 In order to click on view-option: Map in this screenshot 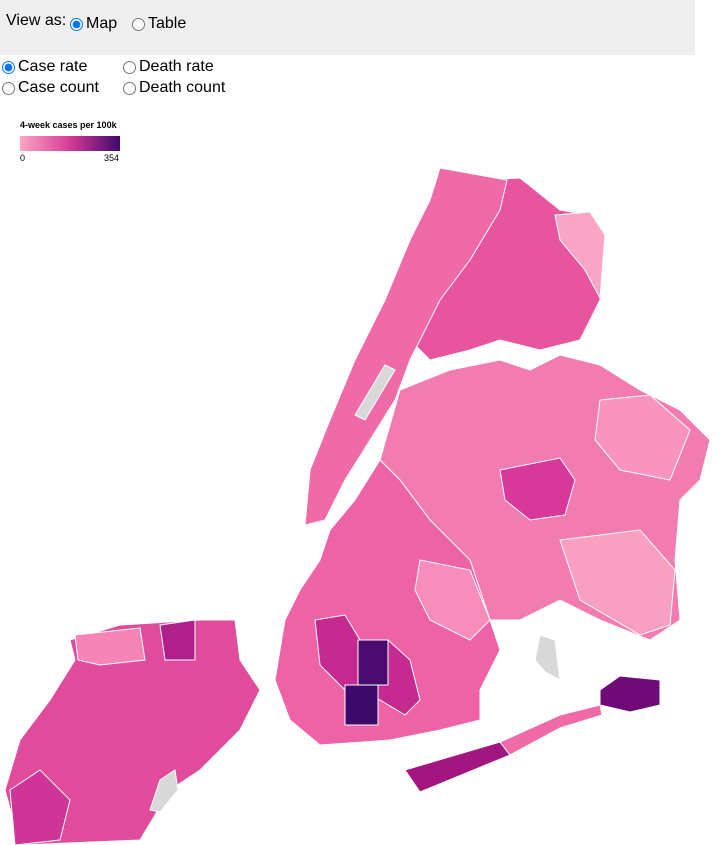, I will do `click(93, 24)`.